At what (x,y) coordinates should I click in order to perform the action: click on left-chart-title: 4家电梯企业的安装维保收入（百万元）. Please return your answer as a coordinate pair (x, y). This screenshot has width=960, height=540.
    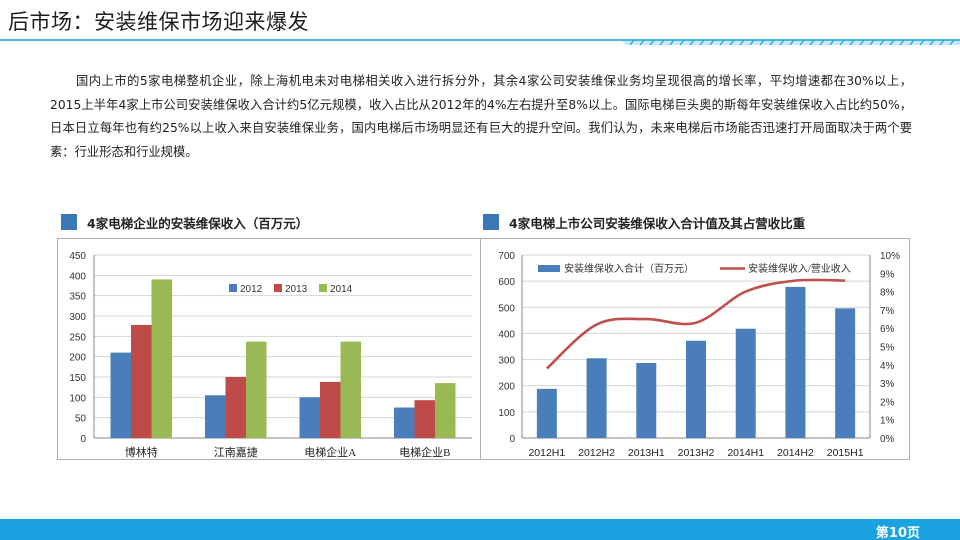
    Looking at the image, I should click on (198, 223).